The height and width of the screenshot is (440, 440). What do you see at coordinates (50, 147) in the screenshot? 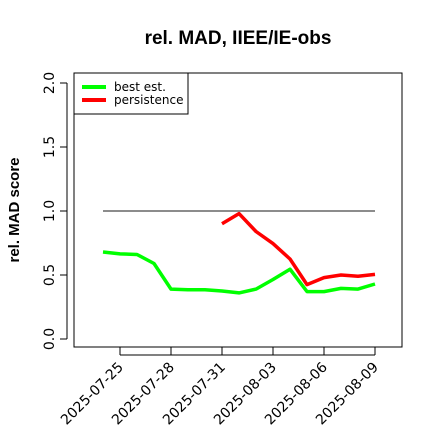
I see `y-tick-label: 1.5` at bounding box center [50, 147].